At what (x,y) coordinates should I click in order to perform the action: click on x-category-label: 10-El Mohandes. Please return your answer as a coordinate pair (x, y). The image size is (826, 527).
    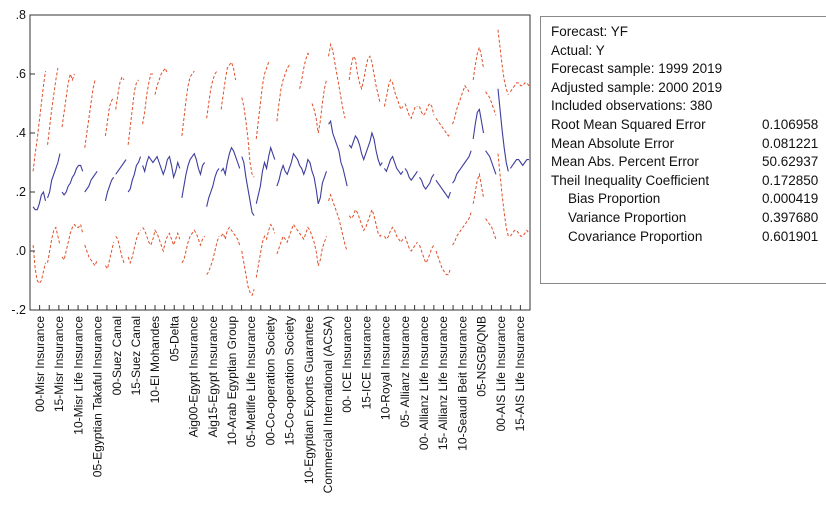
    Looking at the image, I should click on (155, 359).